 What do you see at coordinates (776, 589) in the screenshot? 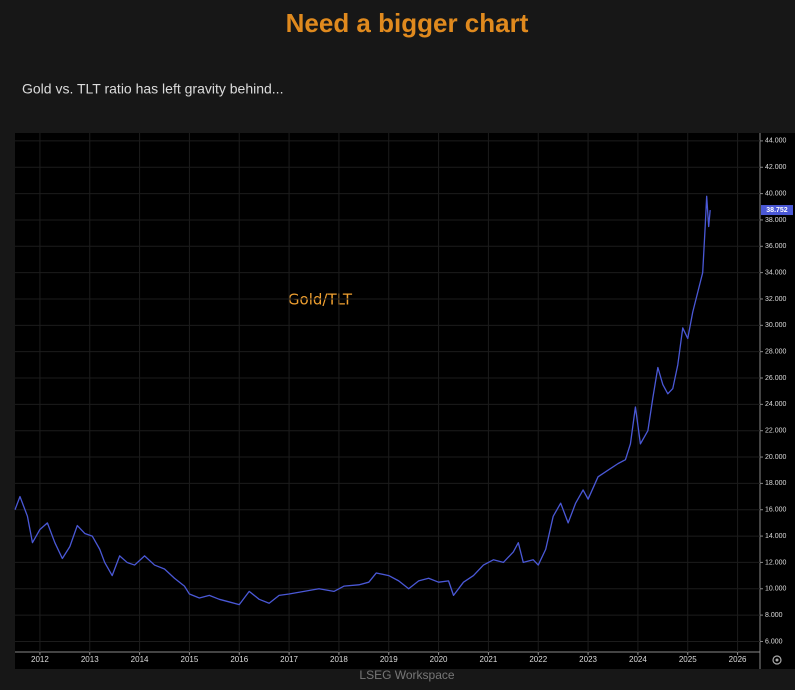
I see `y-tick-label: 10.000` at bounding box center [776, 589].